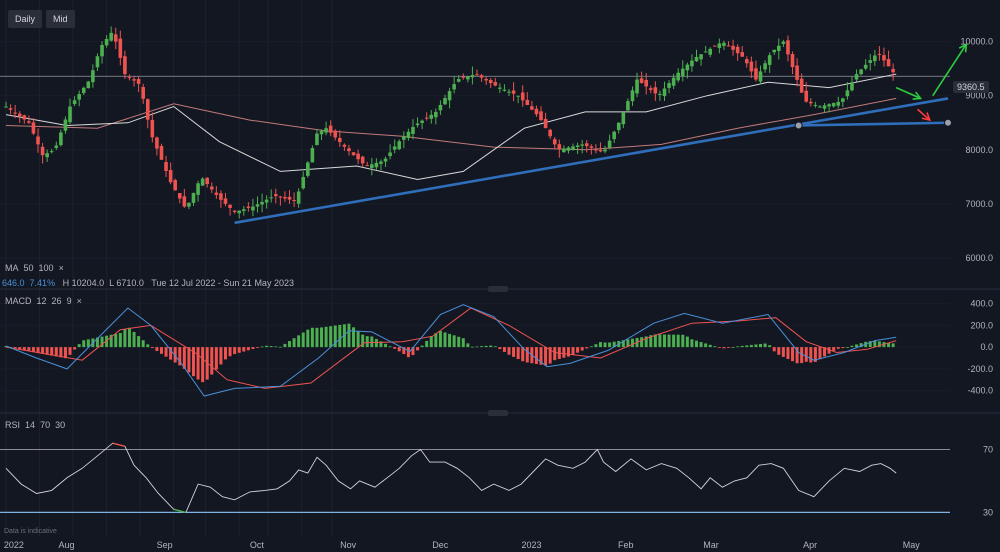 This screenshot has width=1000, height=552. Describe the element at coordinates (949, 70) in the screenshot. I see `green-arrow` at that location.